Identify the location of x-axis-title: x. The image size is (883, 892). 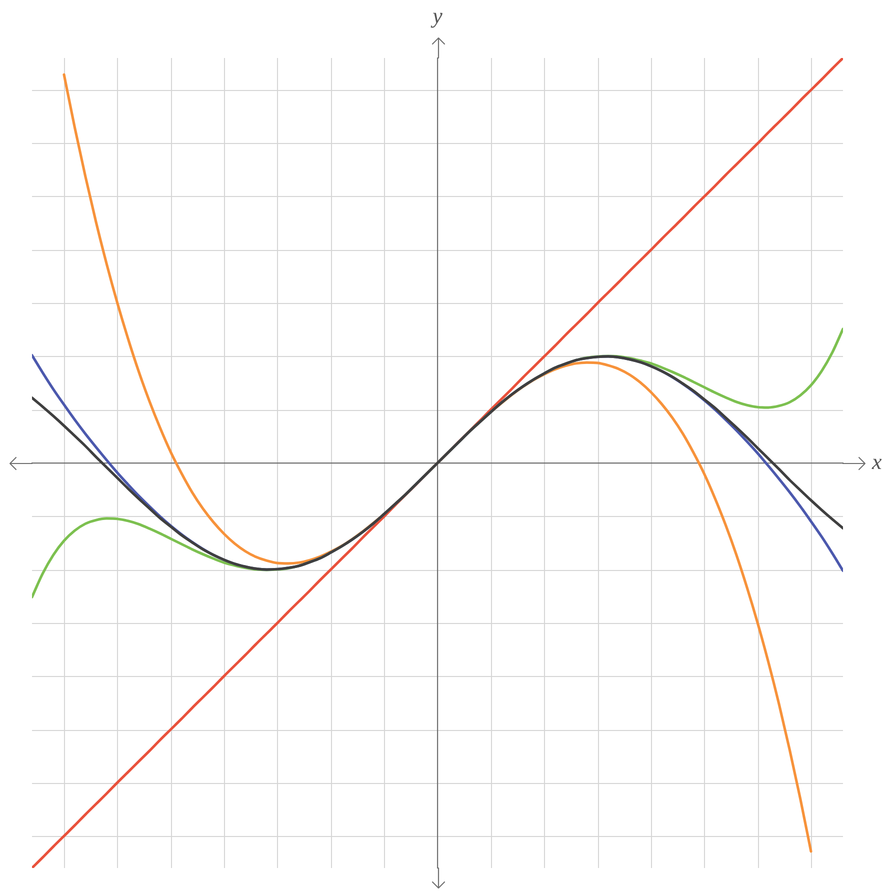
(876, 461).